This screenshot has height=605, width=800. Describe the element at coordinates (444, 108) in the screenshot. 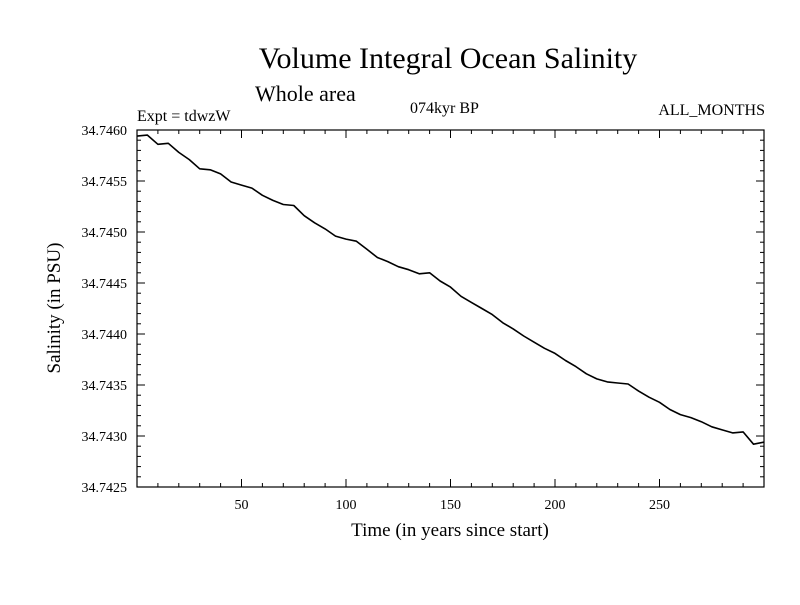

I see `period-label: 074kyr BP` at that location.